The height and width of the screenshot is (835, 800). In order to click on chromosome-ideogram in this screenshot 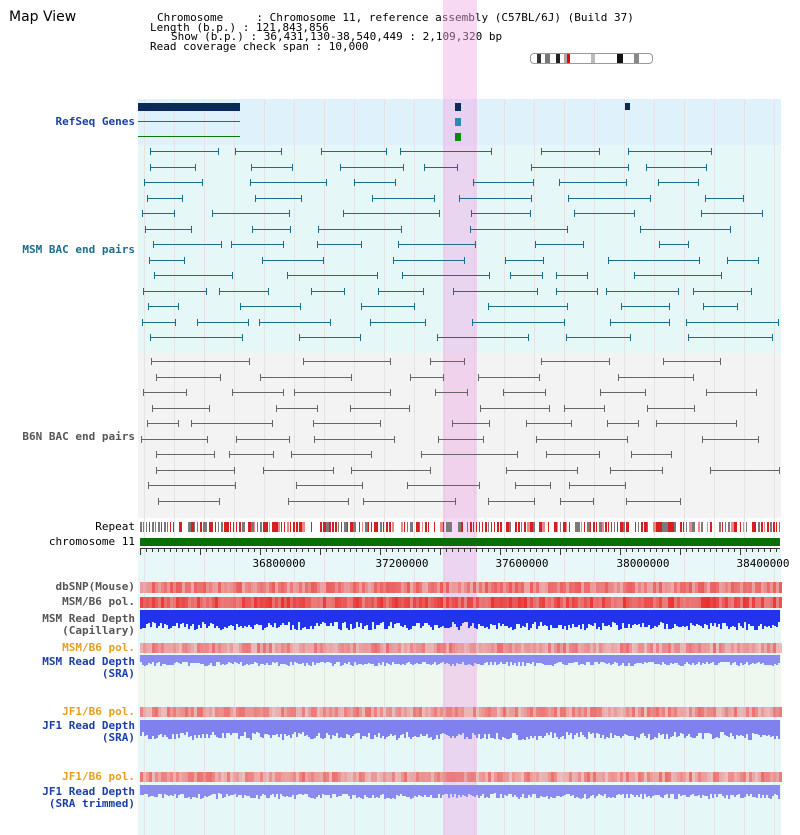, I will do `click(591, 58)`.